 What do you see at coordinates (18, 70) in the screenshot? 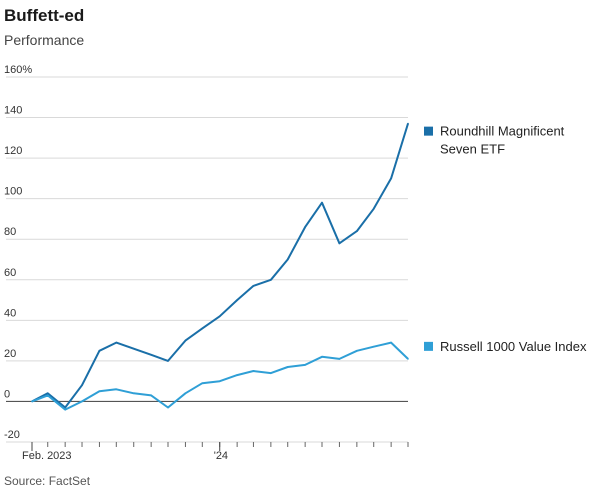
I see `y-tick-label: 160%` at bounding box center [18, 70].